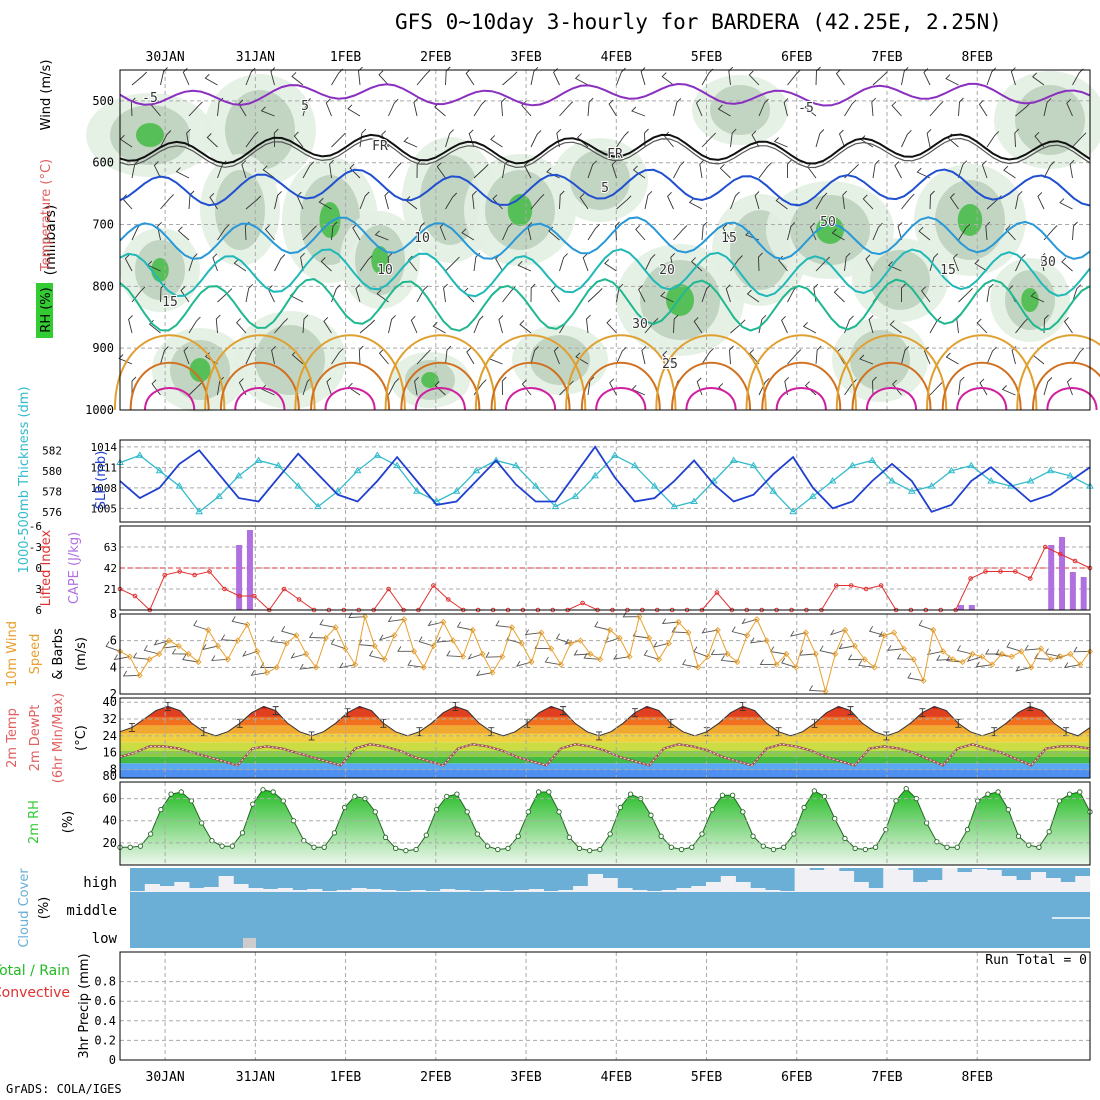 This screenshot has height=1100, width=1100. What do you see at coordinates (84, 1005) in the screenshot?
I see `precip-axis-label: 3hr Precip (mm)` at bounding box center [84, 1005].